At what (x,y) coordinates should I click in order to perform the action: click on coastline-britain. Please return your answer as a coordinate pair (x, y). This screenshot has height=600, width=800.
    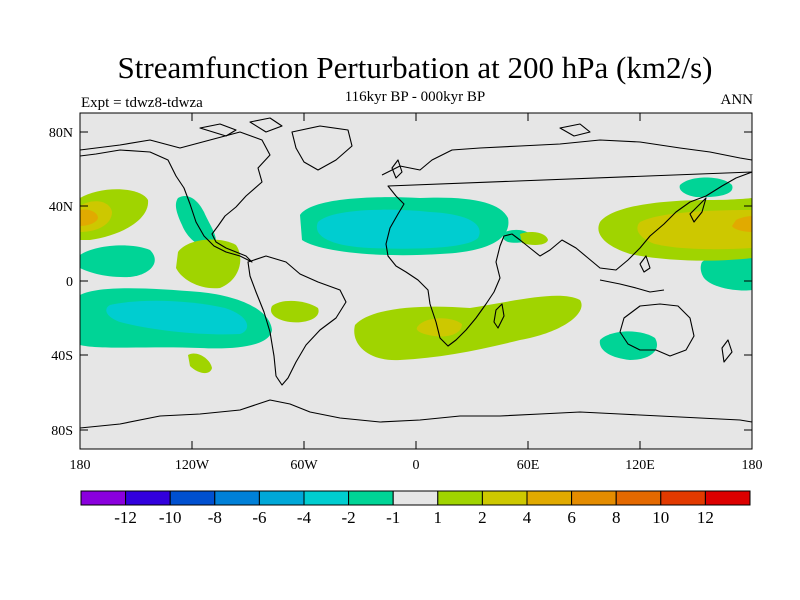
    Looking at the image, I should click on (397, 169).